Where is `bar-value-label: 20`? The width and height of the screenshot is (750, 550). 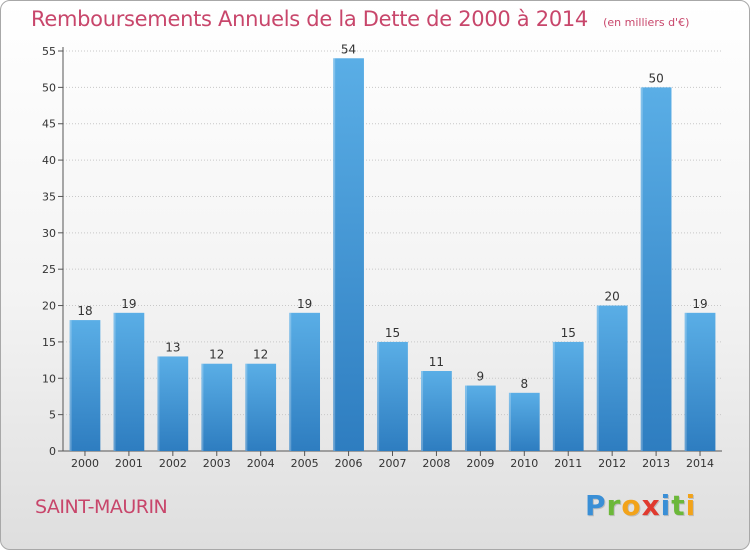 bar-value-label: 20 is located at coordinates (612, 297).